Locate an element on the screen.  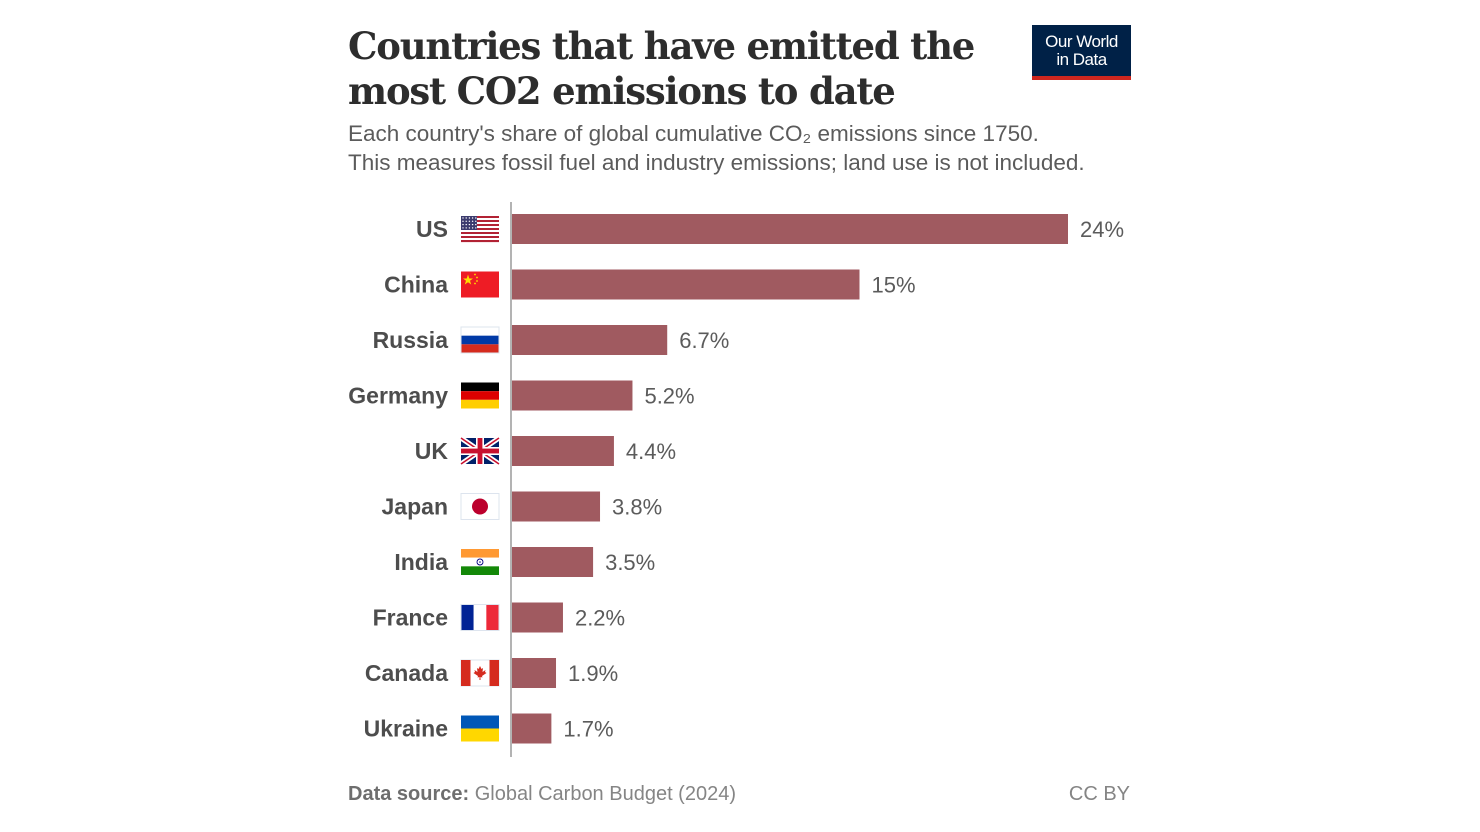
chart-title-line-1: Countries that have emitted the is located at coordinates (661, 46).